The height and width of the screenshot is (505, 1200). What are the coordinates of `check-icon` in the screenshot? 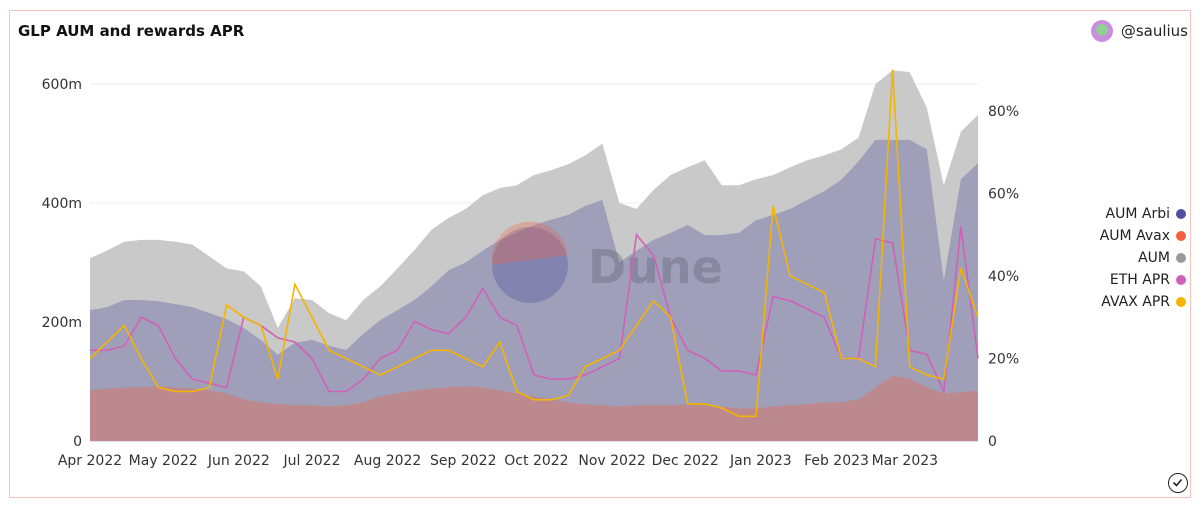 It's located at (1178, 483).